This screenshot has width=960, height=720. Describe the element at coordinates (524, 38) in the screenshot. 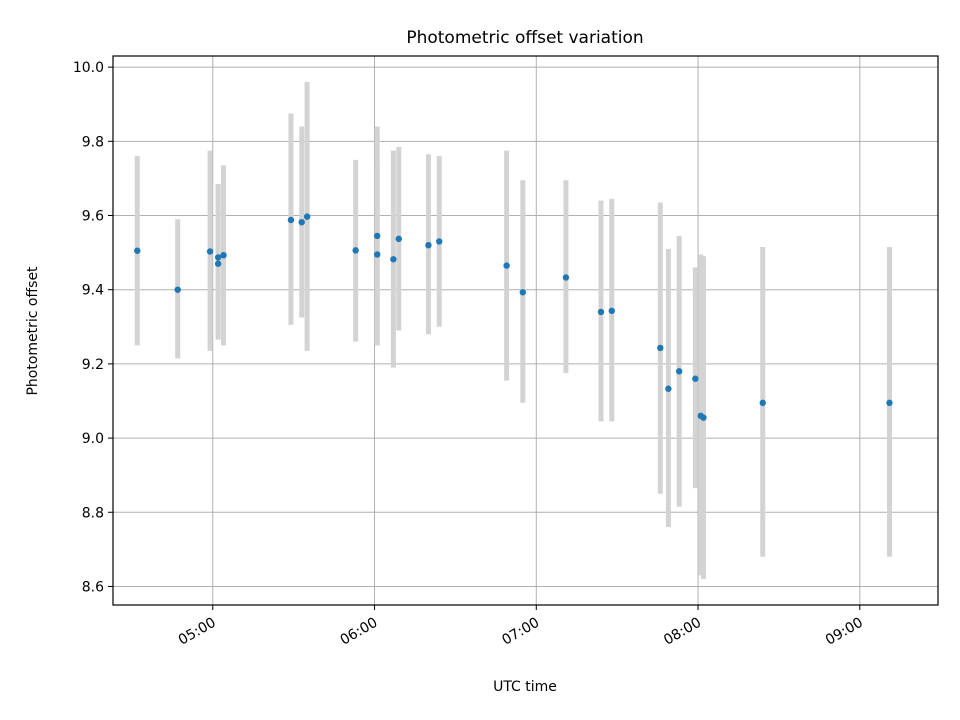

I see `chart-title: Photometric offset variation` at that location.